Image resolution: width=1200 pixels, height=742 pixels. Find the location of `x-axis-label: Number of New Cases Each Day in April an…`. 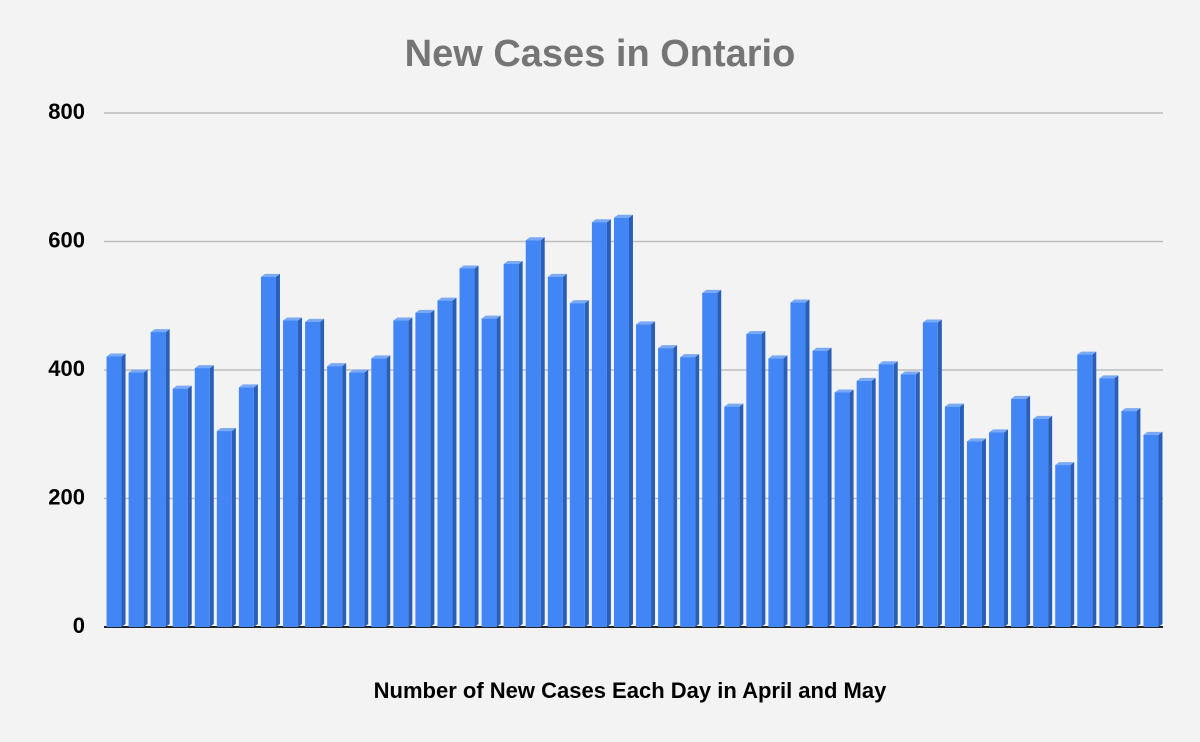

x-axis-label: Number of New Cases Each Day in April an… is located at coordinates (630, 690).